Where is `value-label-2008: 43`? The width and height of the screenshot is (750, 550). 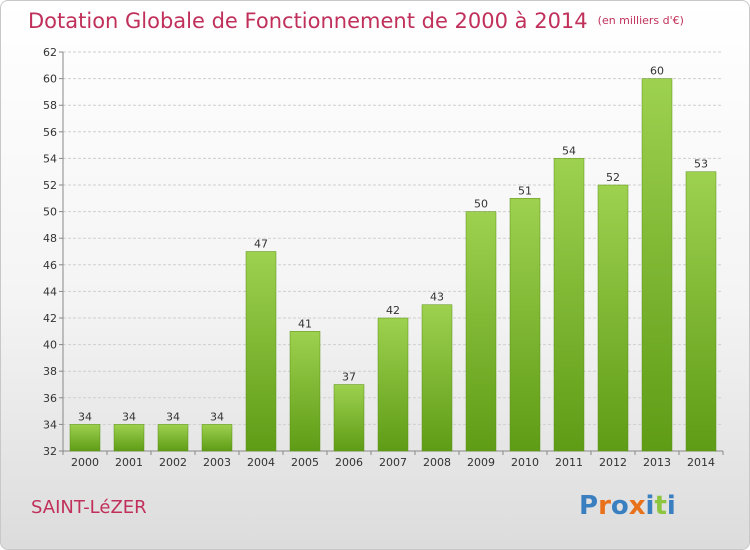 value-label-2008: 43 is located at coordinates (437, 297).